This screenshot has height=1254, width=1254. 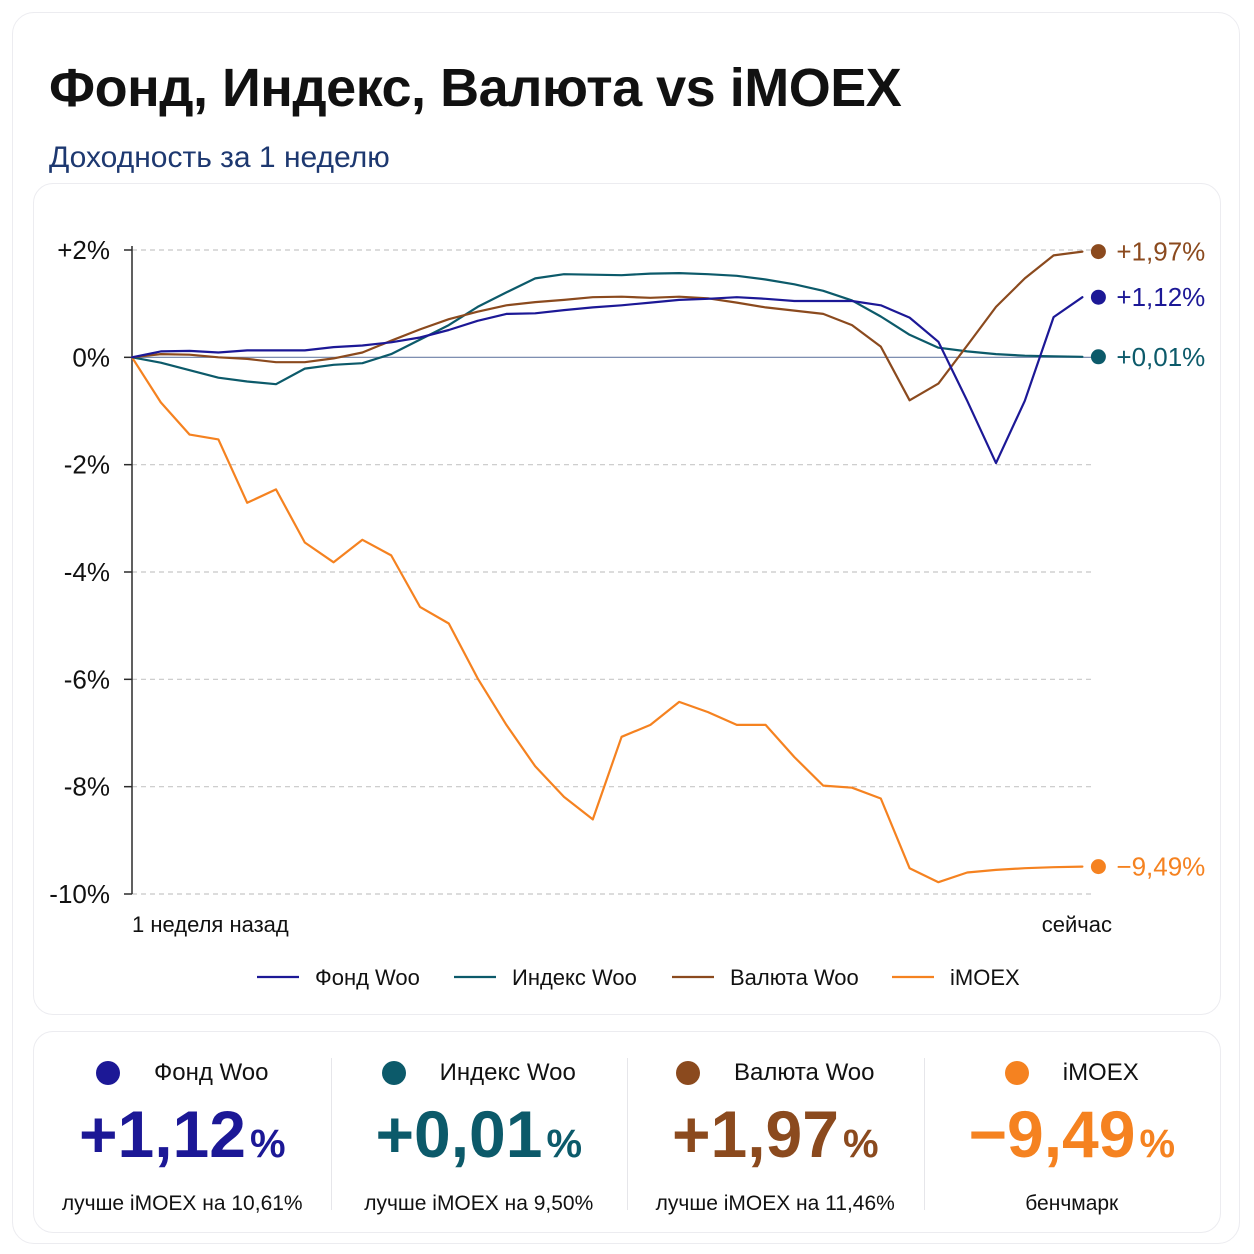 I want to click on stat-note: лучше iMOEX на 11,46%, so click(x=775, y=1203).